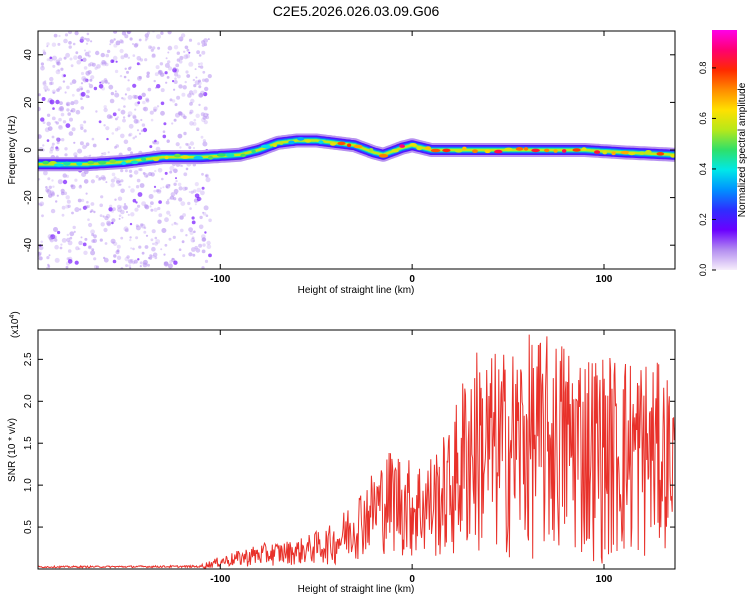 This screenshot has height=600, width=750. What do you see at coordinates (28, 485) in the screenshot?
I see `snr-y-tick-label: 1.0` at bounding box center [28, 485].